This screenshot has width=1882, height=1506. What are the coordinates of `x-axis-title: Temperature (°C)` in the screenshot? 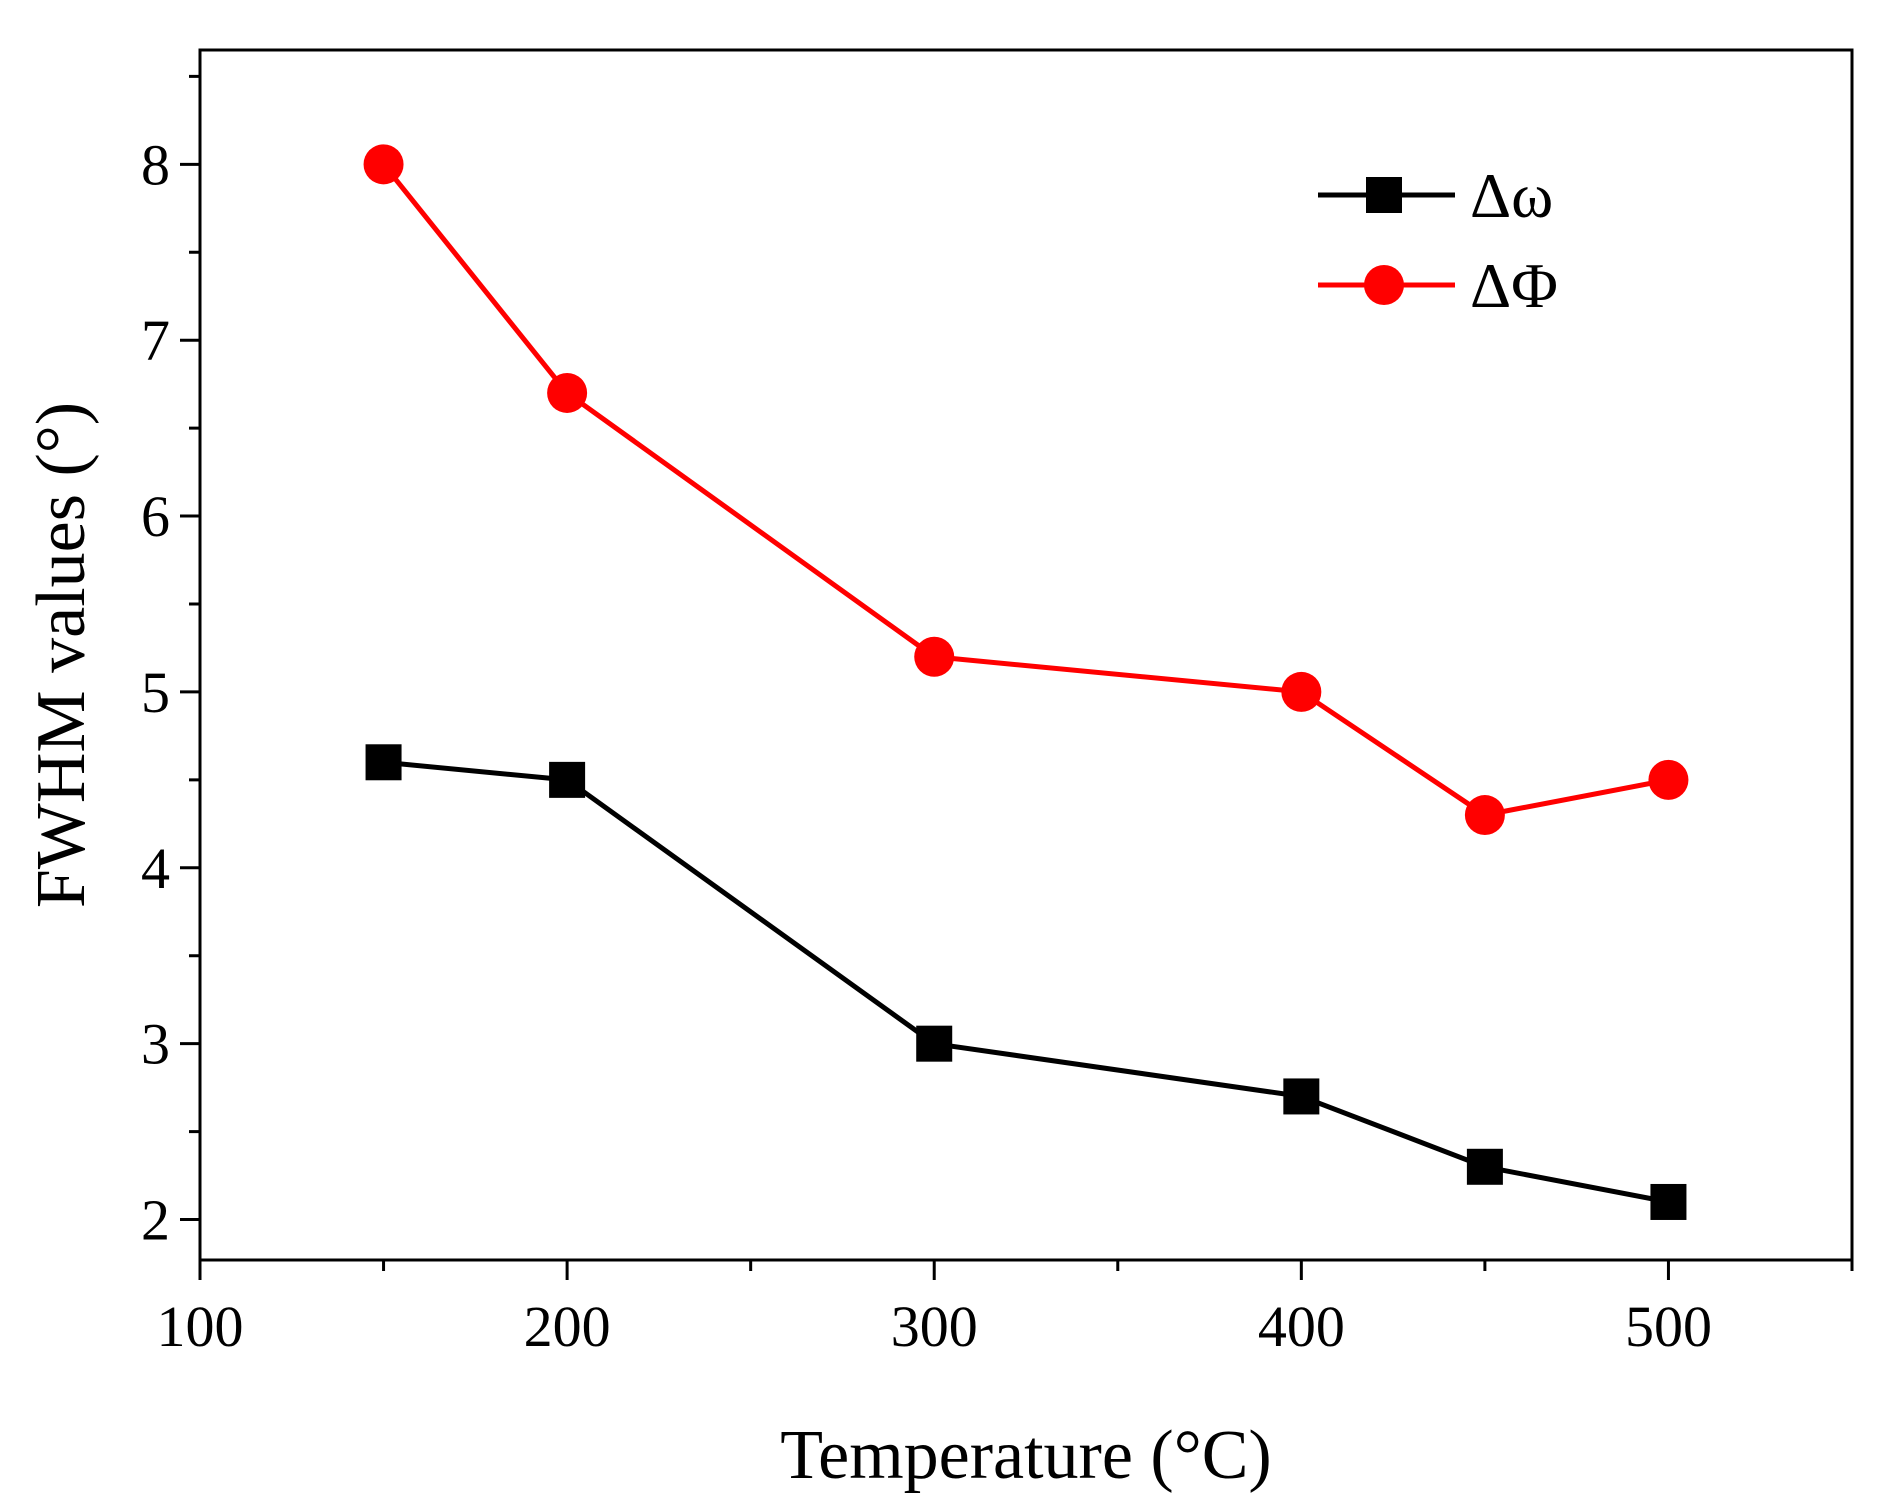 It's located at (1025, 1455).